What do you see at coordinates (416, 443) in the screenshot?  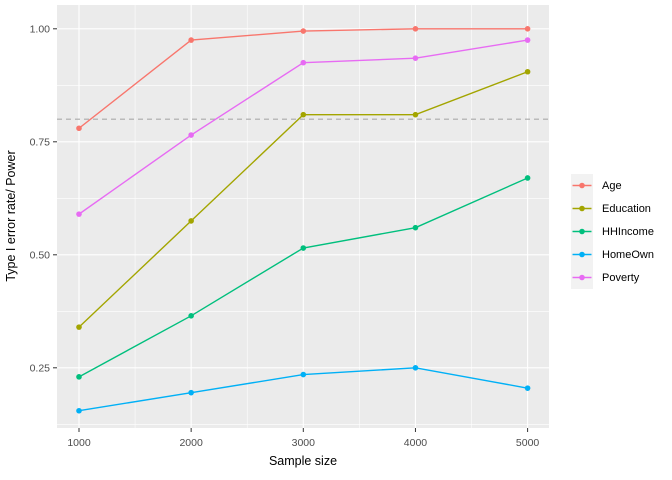 I see `x-tick-label: 4000` at bounding box center [416, 443].